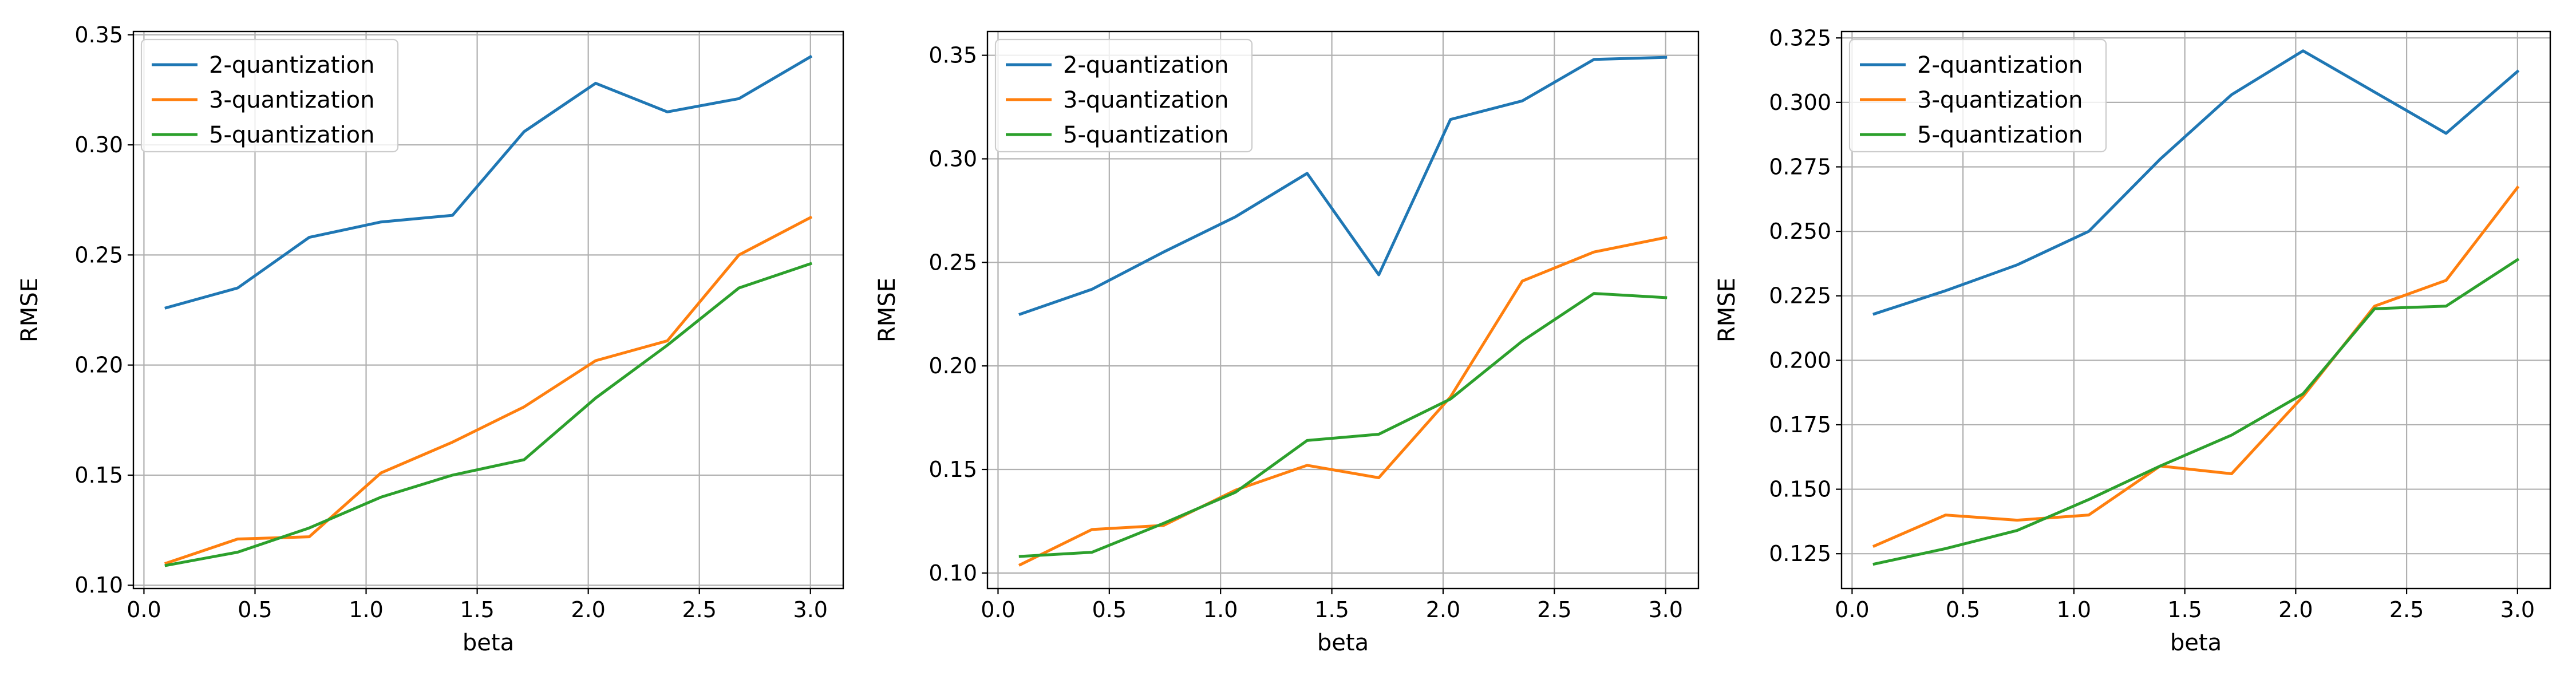  Describe the element at coordinates (1800, 296) in the screenshot. I see `y-tick-label: 0.225` at that location.